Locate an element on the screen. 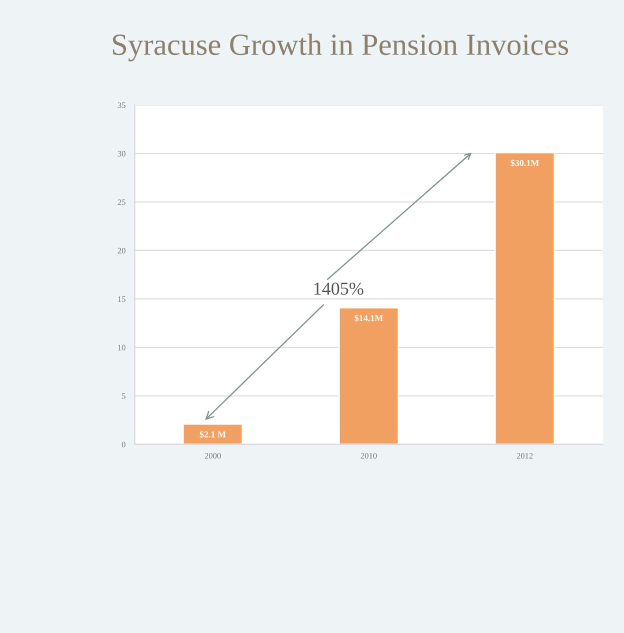  y-tick-label: 35 is located at coordinates (122, 105).